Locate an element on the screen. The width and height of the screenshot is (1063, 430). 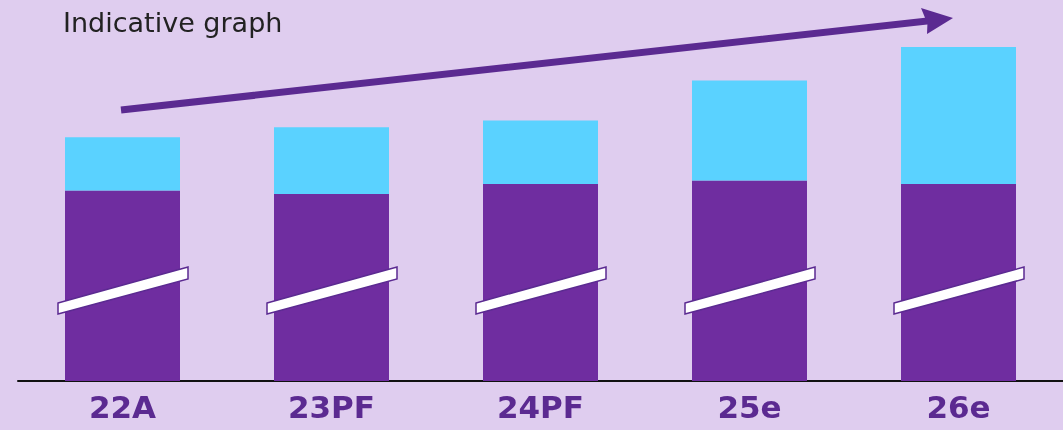
x-tick-label: 24PF is located at coordinates (540, 406).